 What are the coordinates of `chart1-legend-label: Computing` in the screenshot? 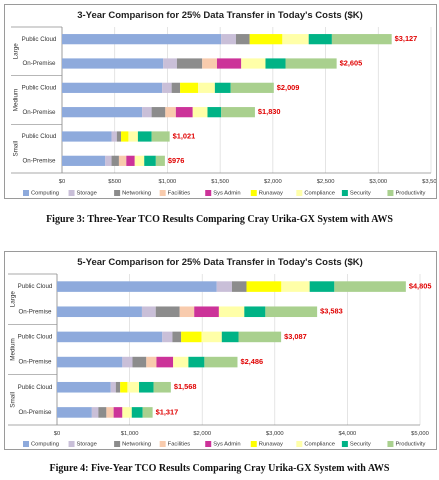 It's located at (45, 194).